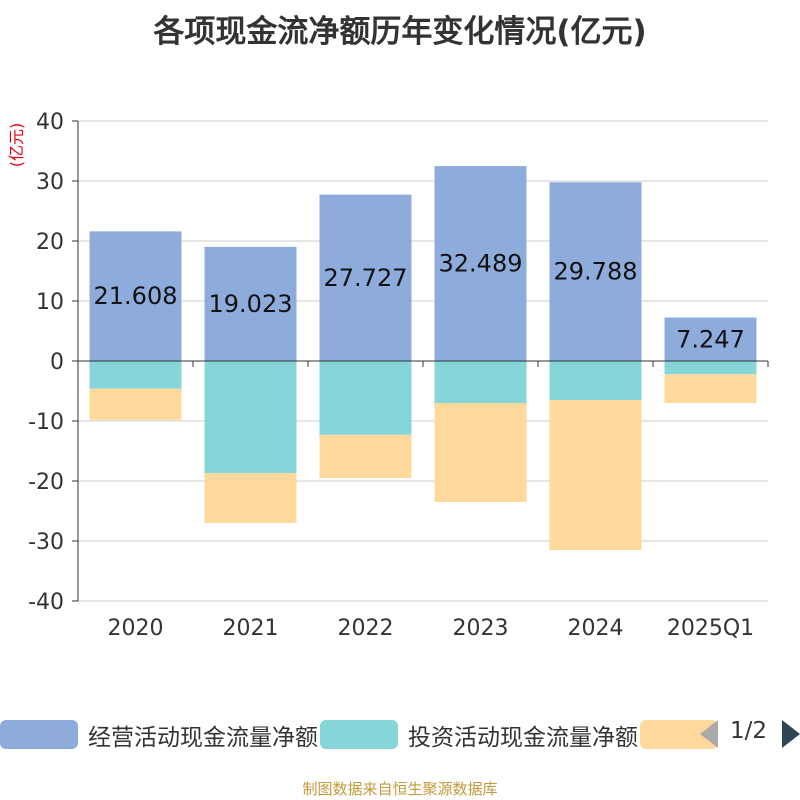 This screenshot has width=800, height=800. I want to click on x-tick-label: 2020, so click(136, 628).